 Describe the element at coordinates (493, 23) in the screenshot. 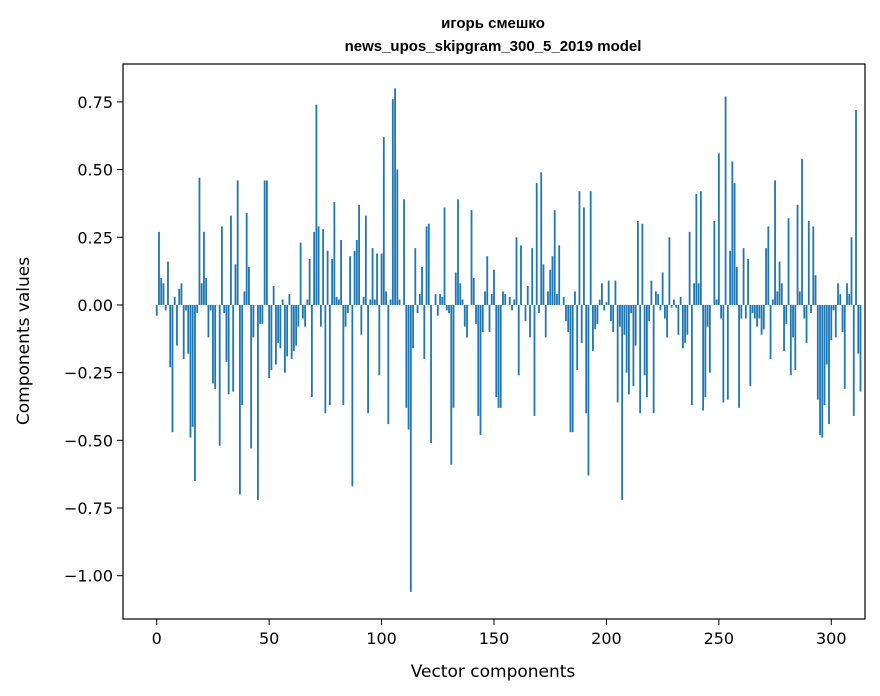

I see `chart-title-line-1: игорь смешко` at that location.